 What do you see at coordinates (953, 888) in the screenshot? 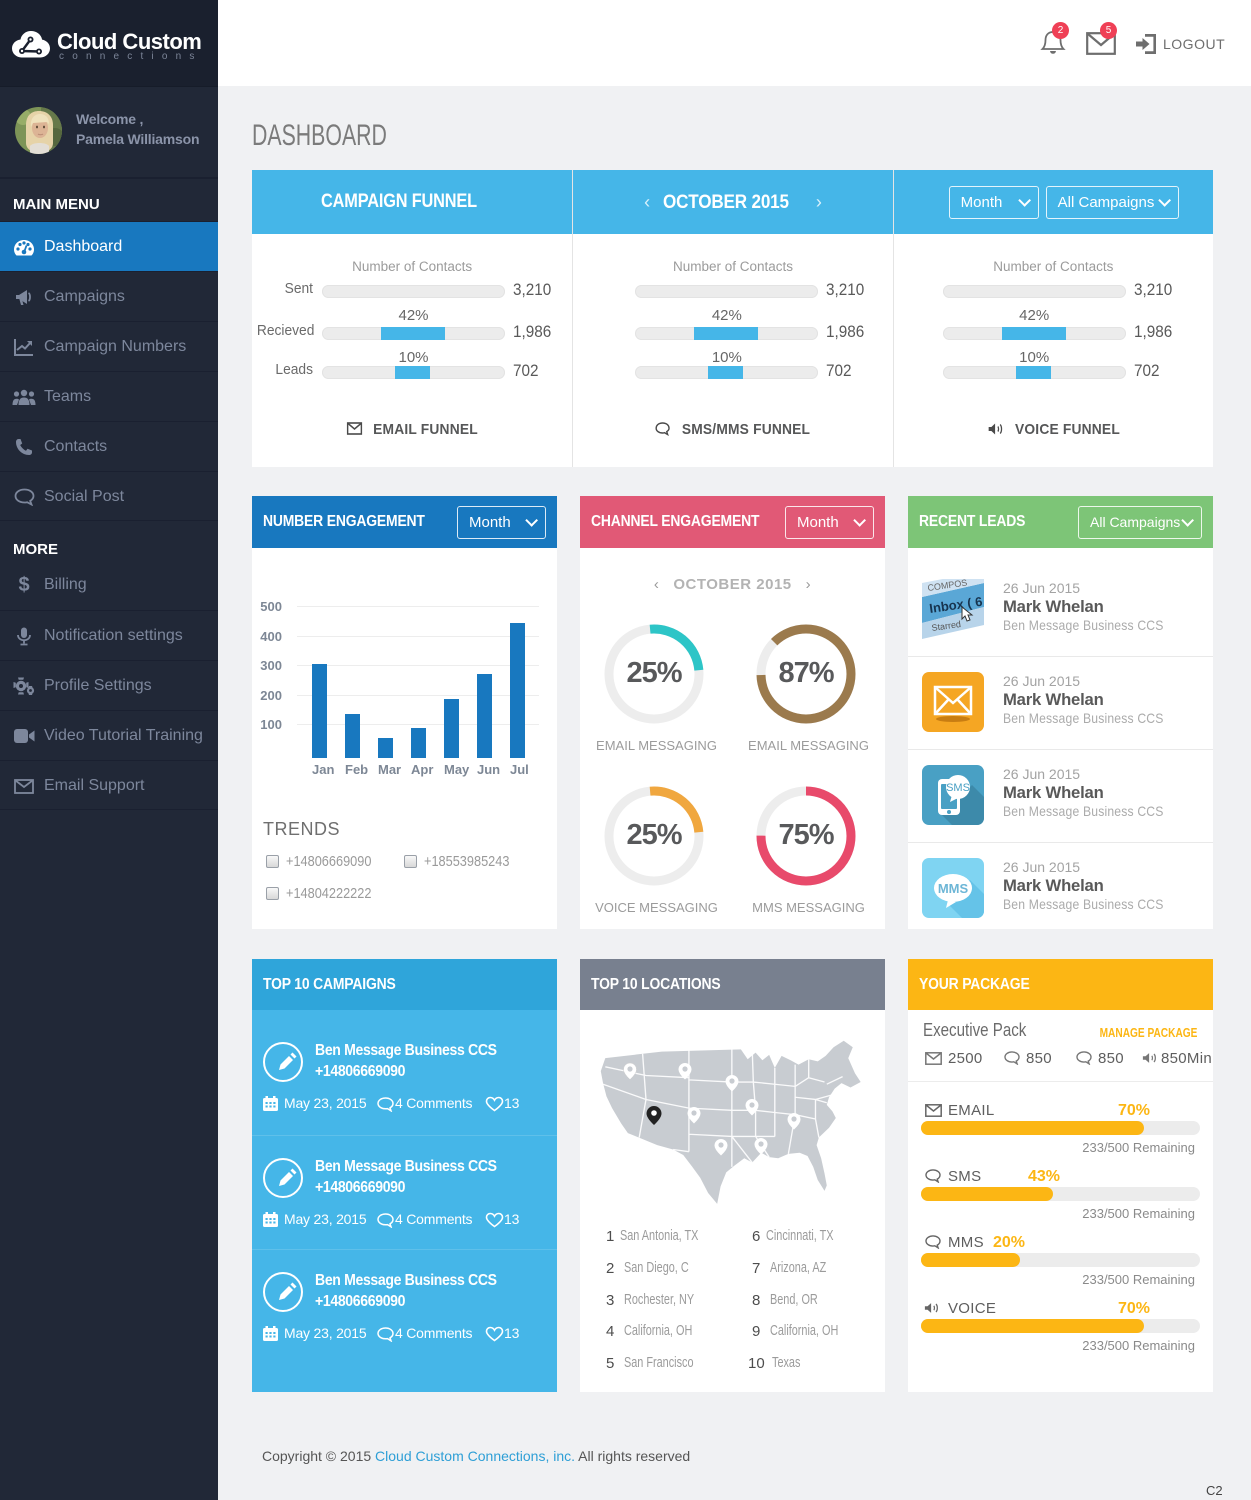
I see `svg-text: MMS` at bounding box center [953, 888].